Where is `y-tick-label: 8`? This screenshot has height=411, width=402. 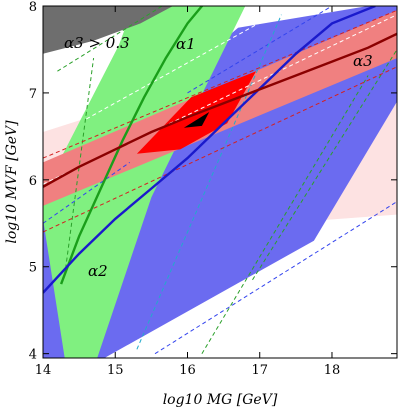
y-tick-label: 8 is located at coordinates (33, 7).